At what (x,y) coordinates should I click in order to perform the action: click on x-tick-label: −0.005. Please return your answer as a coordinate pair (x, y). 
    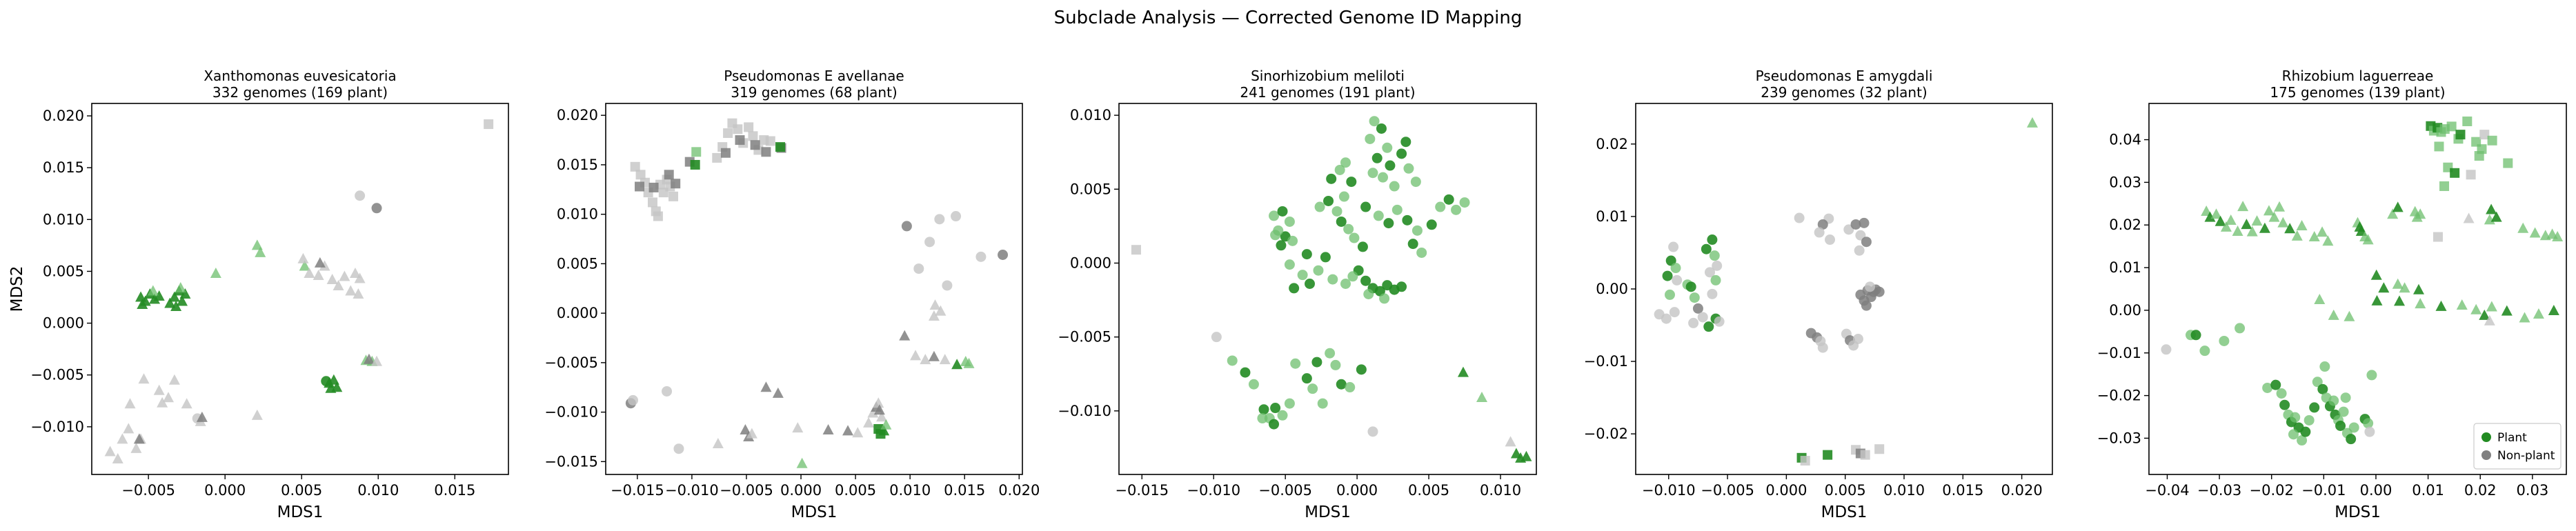
    Looking at the image, I should click on (148, 490).